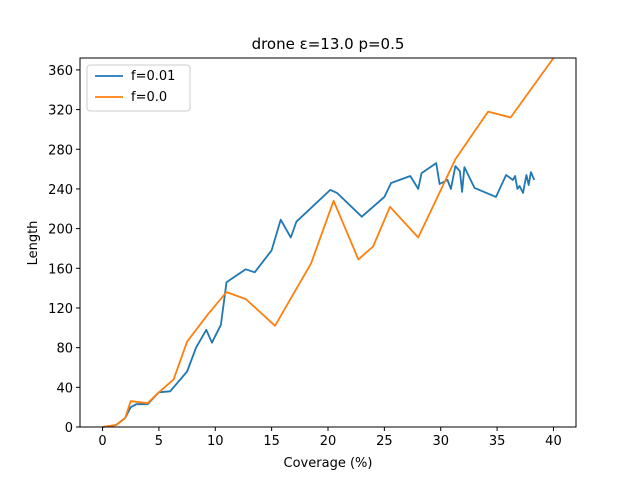 This screenshot has width=640, height=480. Describe the element at coordinates (60, 309) in the screenshot. I see `y-tick-label: 120` at that location.